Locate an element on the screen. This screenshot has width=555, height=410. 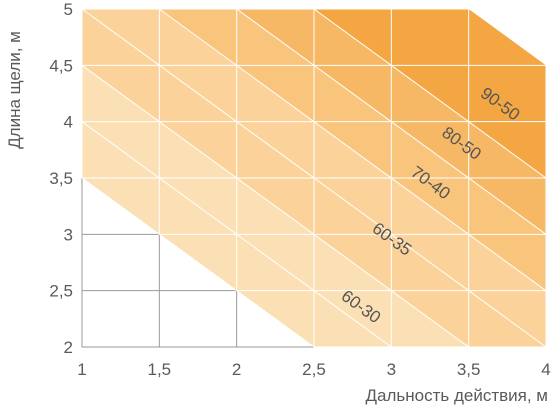
y-axis-ticks: 2 2,5 3 3,5 4 4,5 5 is located at coordinates (61, 178).